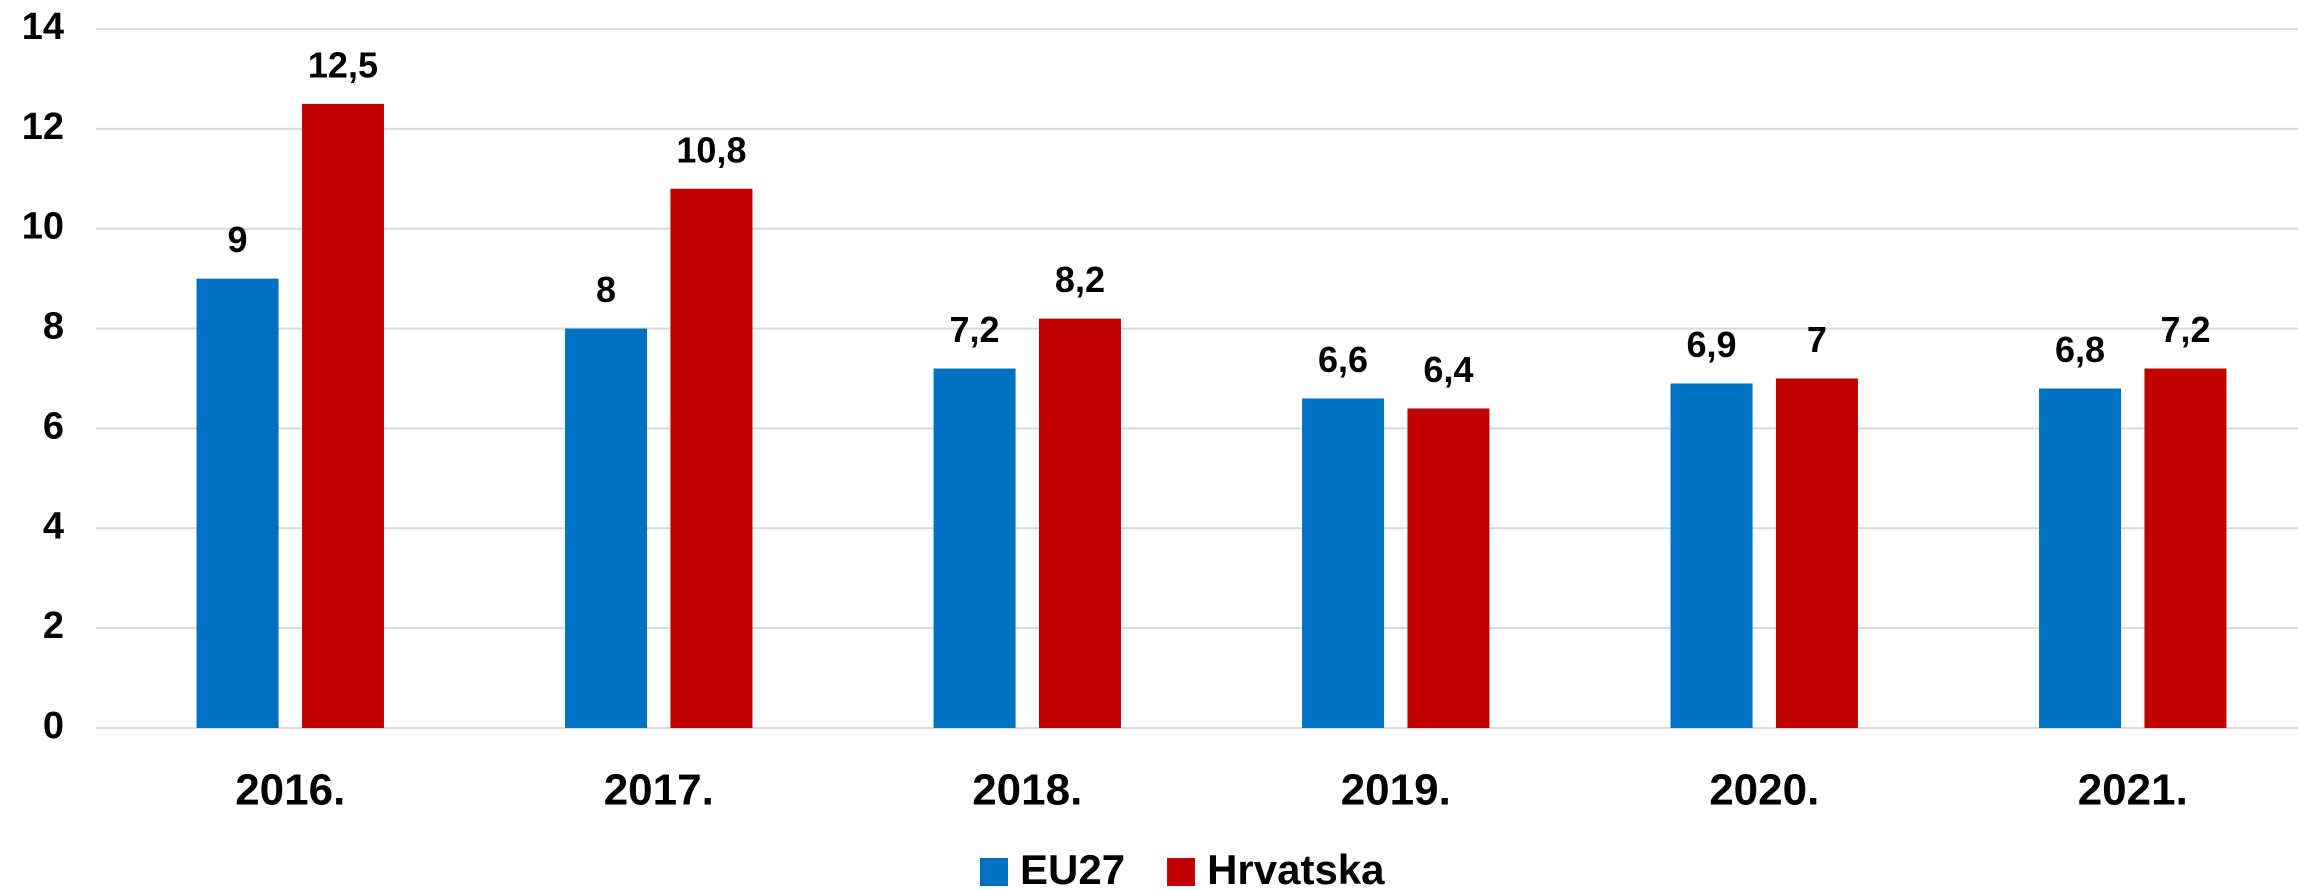  Describe the element at coordinates (2133, 790) in the screenshot. I see `x-tick-label: 2021.` at that location.